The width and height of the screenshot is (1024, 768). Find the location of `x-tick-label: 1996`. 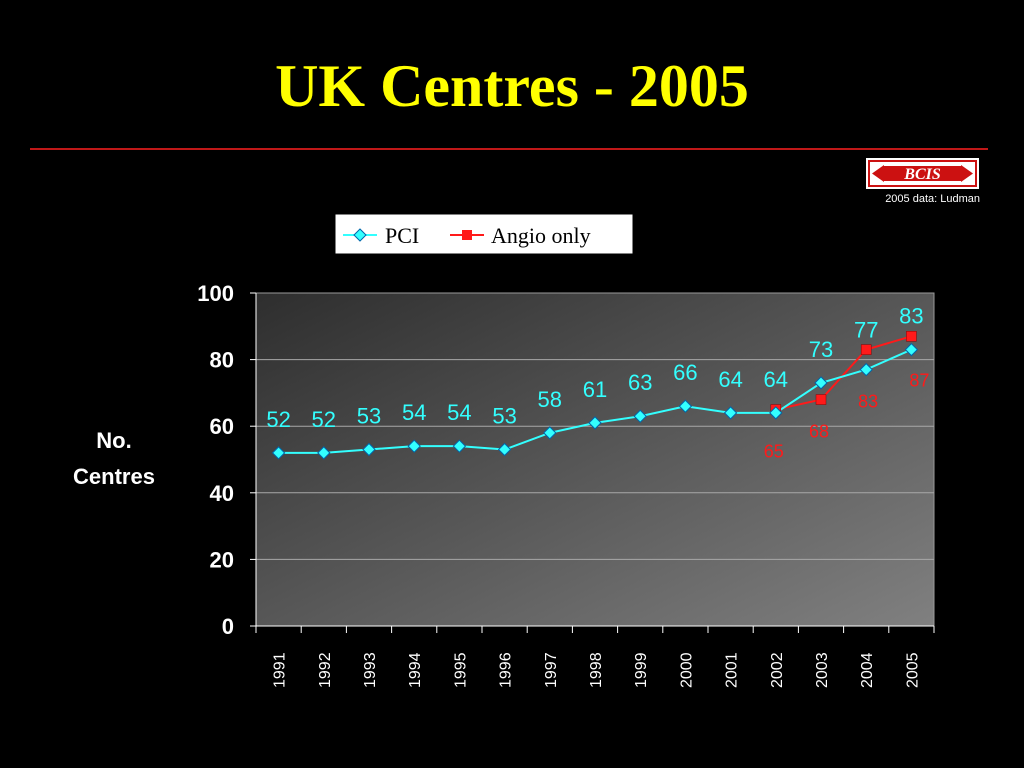

x-tick-label: 1996 is located at coordinates (506, 670).